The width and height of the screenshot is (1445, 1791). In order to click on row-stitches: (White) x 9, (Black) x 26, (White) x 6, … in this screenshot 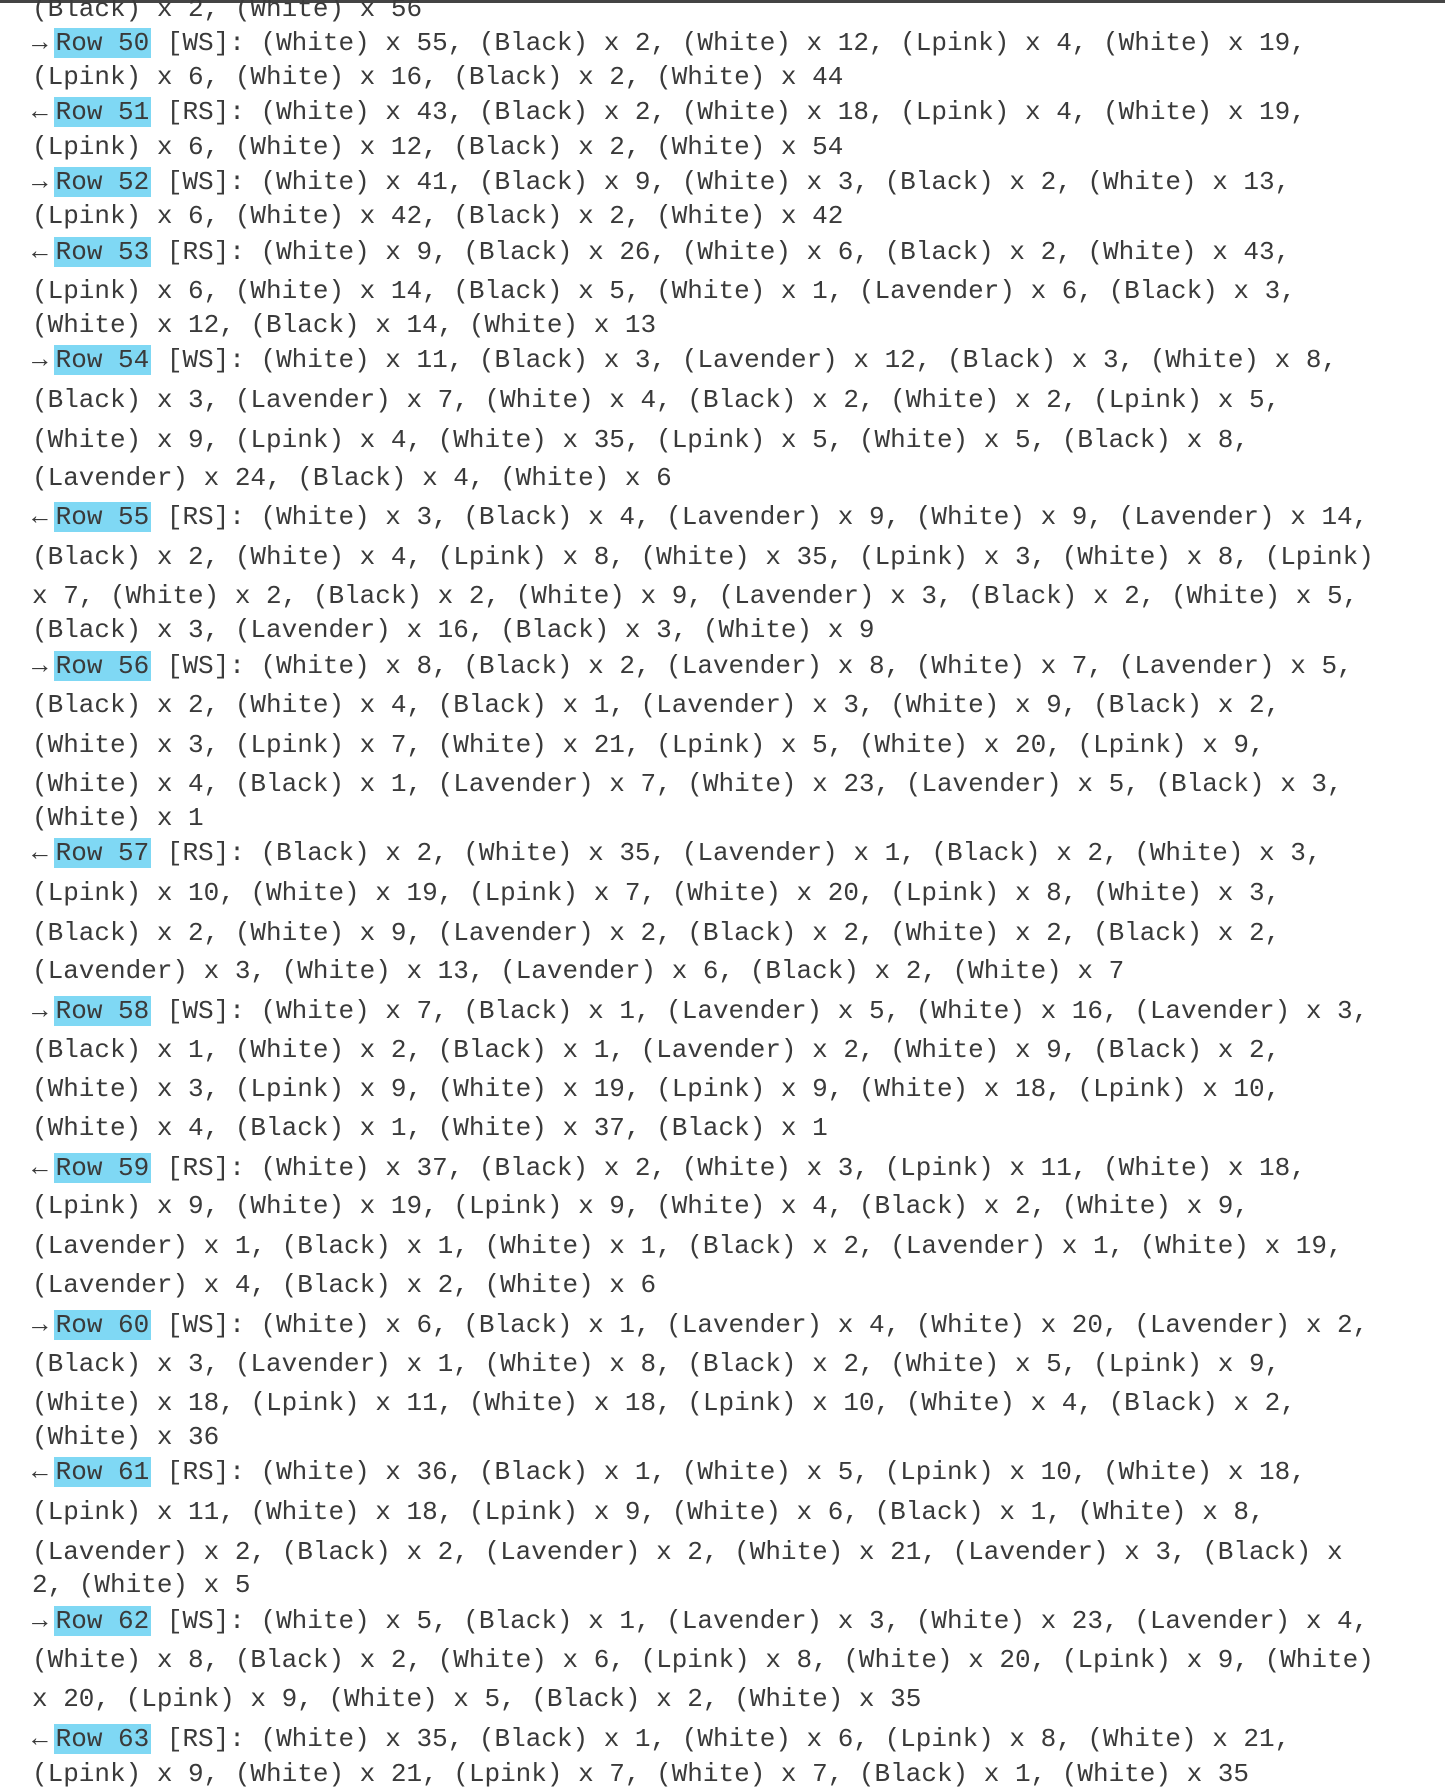, I will do `click(775, 252)`.